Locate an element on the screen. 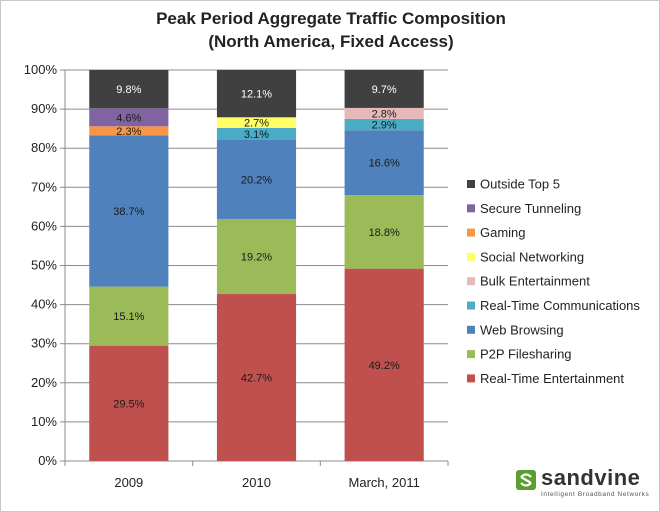 This screenshot has height=512, width=660. data-label: 38.7% is located at coordinates (128, 212).